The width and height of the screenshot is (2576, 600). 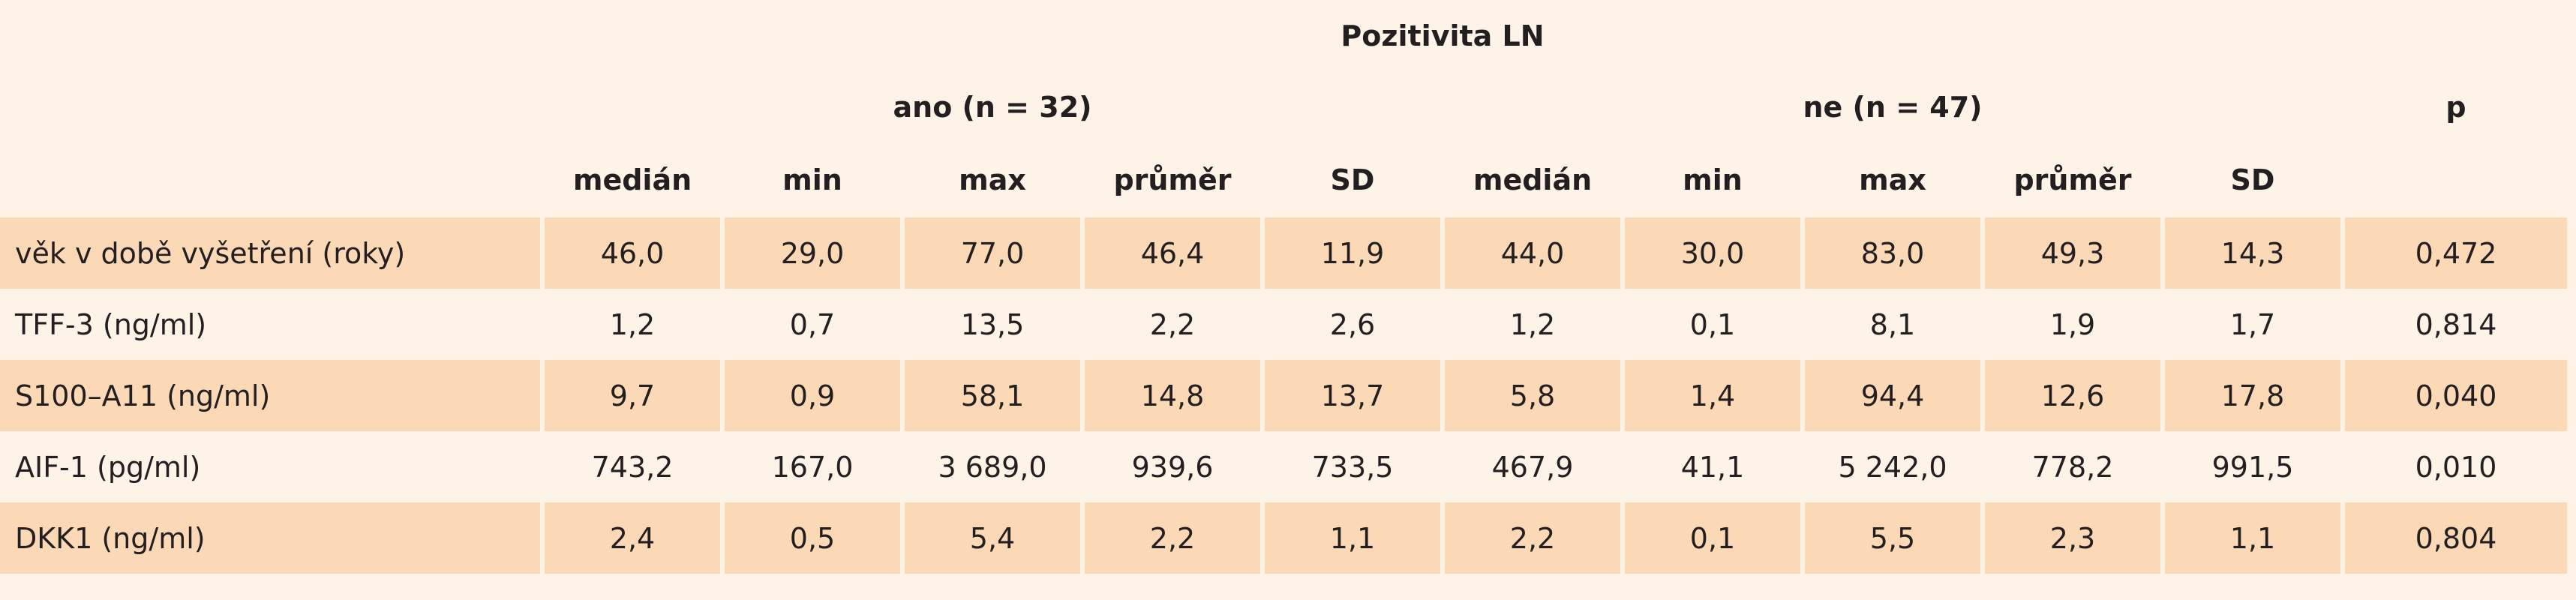 I want to click on value-cell: 991,5, so click(x=2252, y=467).